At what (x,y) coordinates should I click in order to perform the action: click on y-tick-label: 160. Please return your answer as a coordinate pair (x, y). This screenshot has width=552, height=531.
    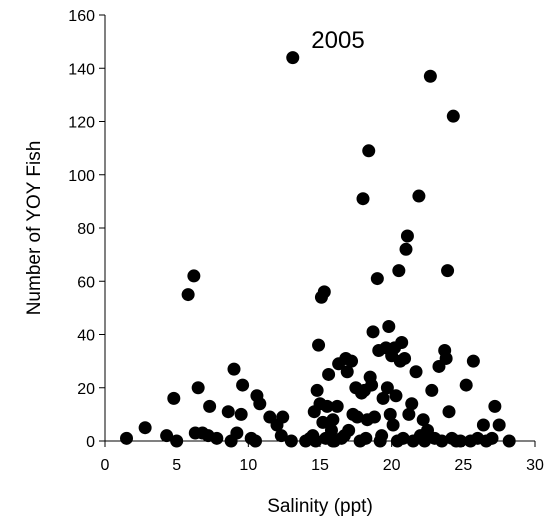
    Looking at the image, I should click on (81, 16).